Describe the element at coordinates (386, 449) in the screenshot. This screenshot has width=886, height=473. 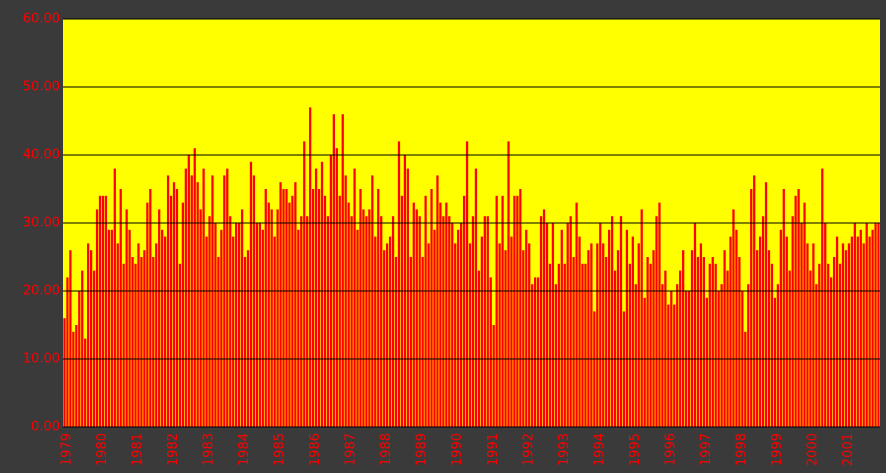
I see `x-tick-label: 1988` at that location.